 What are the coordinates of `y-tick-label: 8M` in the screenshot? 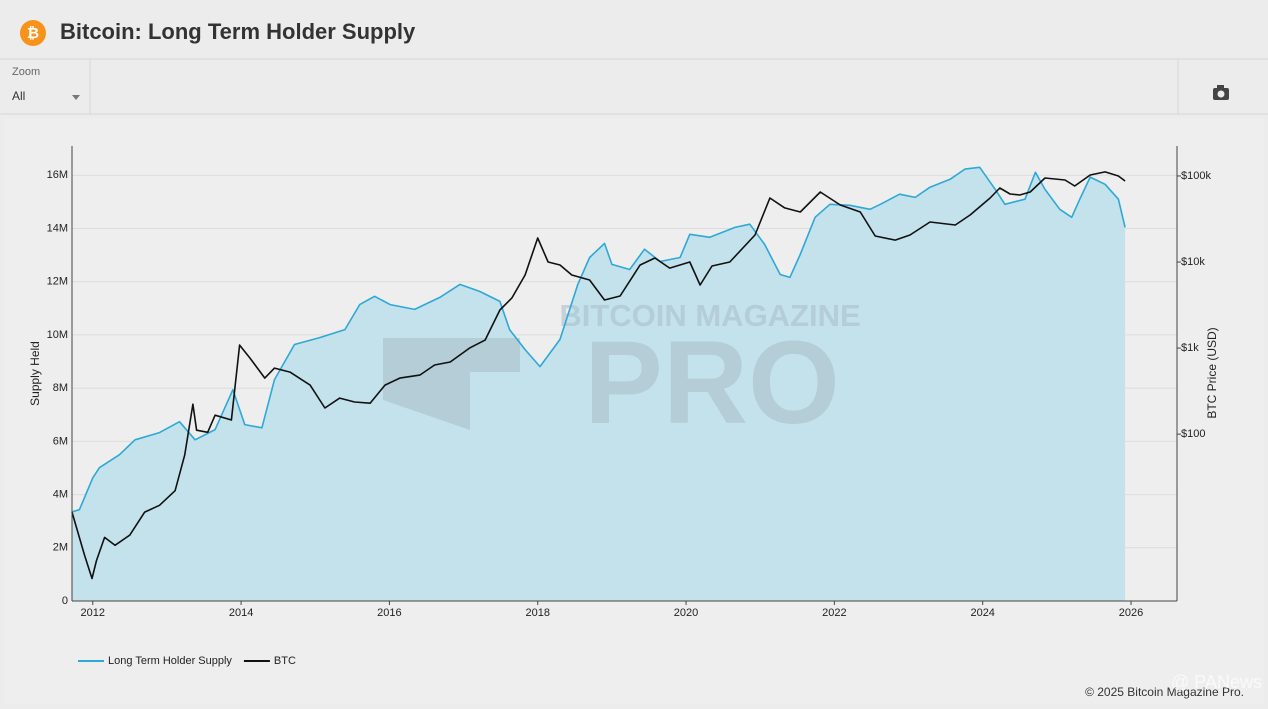 It's located at (60, 388).